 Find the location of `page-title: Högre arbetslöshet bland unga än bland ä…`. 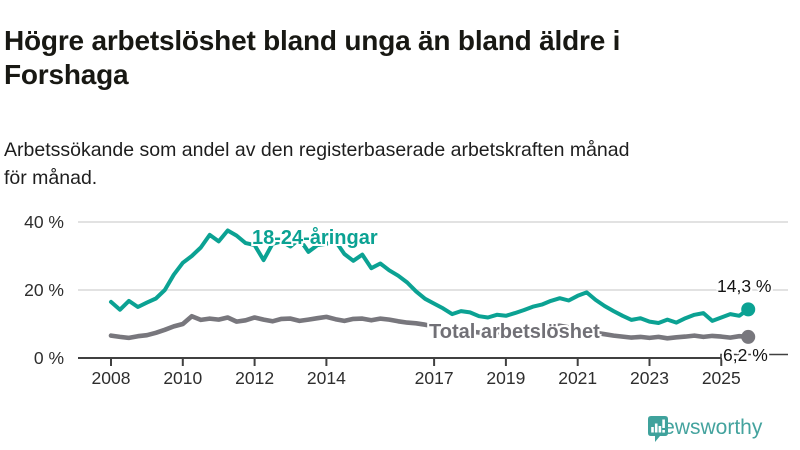

page-title: Högre arbetslöshet bland unga än bland ä… is located at coordinates (389, 58).